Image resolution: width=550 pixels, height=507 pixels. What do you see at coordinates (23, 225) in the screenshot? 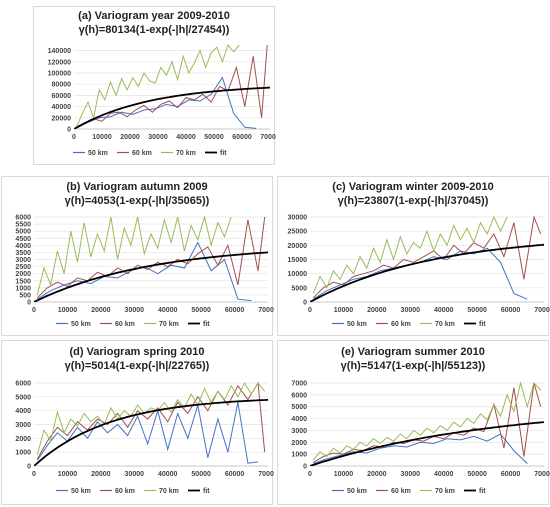
I see `y-tick-label: 5500` at bounding box center [23, 225].